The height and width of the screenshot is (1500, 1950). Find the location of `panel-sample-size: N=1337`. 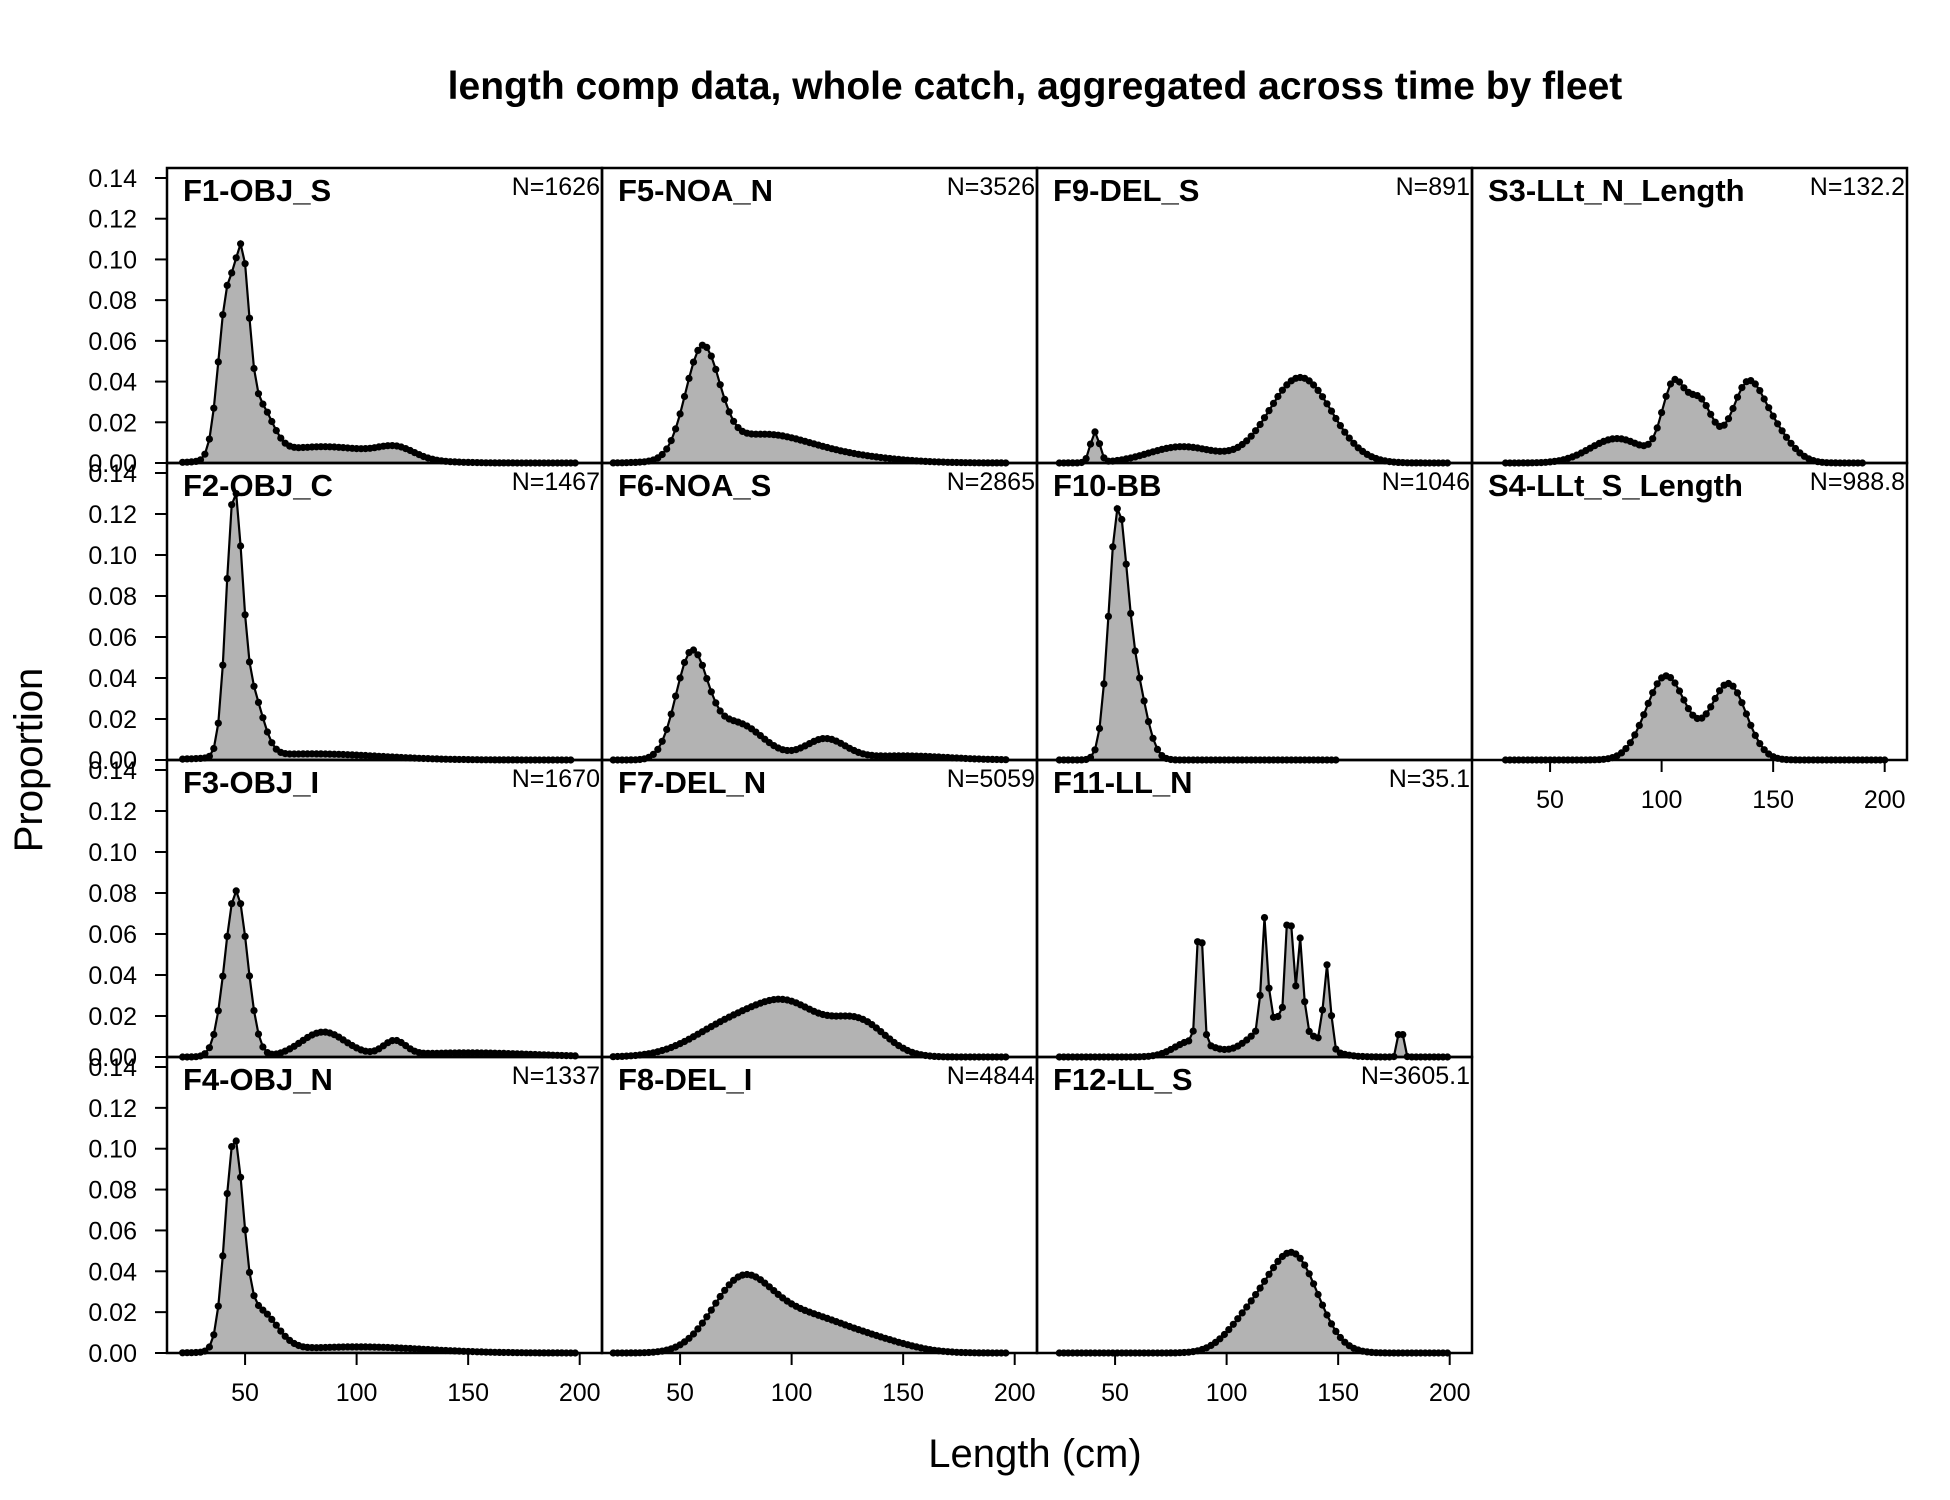

panel-sample-size: N=1337 is located at coordinates (556, 1076).